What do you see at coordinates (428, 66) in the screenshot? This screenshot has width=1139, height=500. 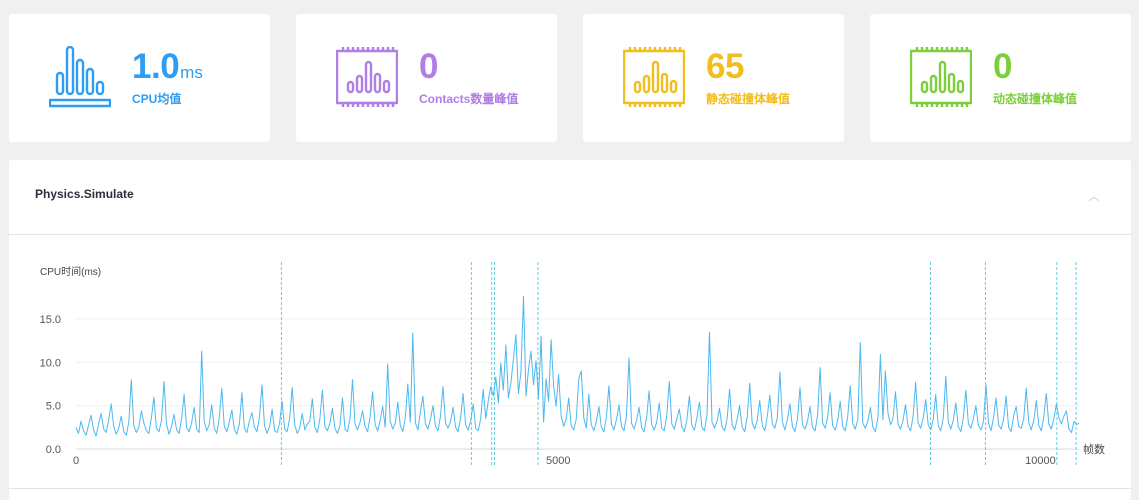 I see `stat-value-contacts: 0` at bounding box center [428, 66].